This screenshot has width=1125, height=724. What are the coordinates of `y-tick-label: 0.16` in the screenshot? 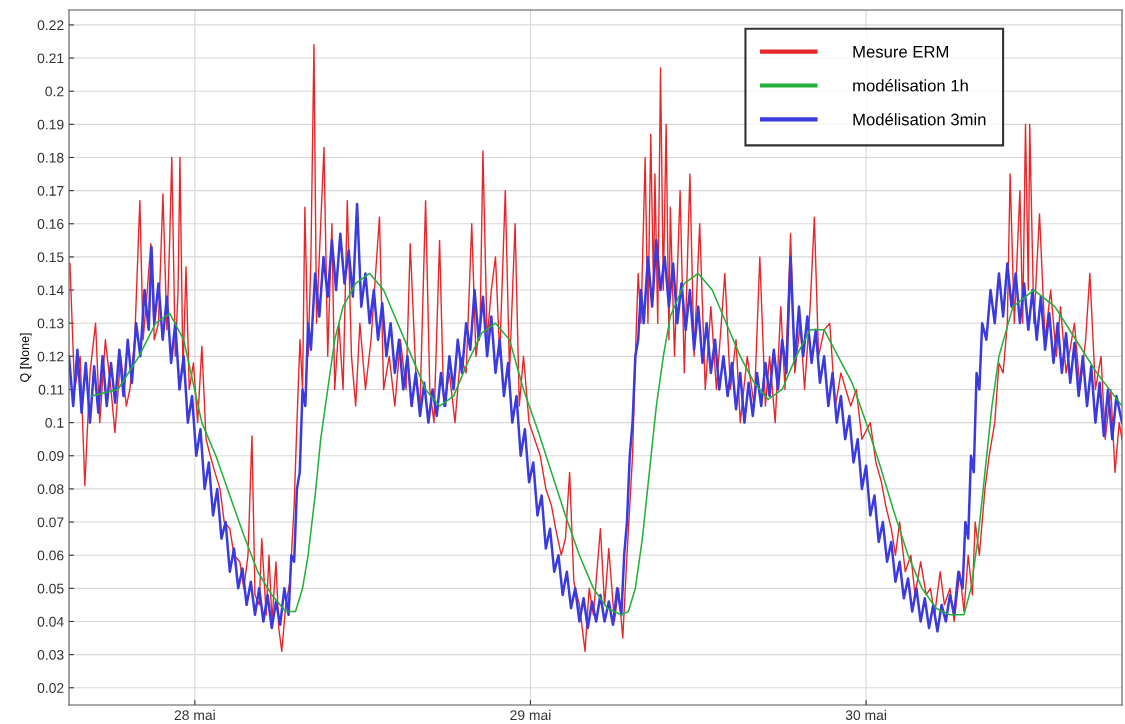 It's located at (50, 224).